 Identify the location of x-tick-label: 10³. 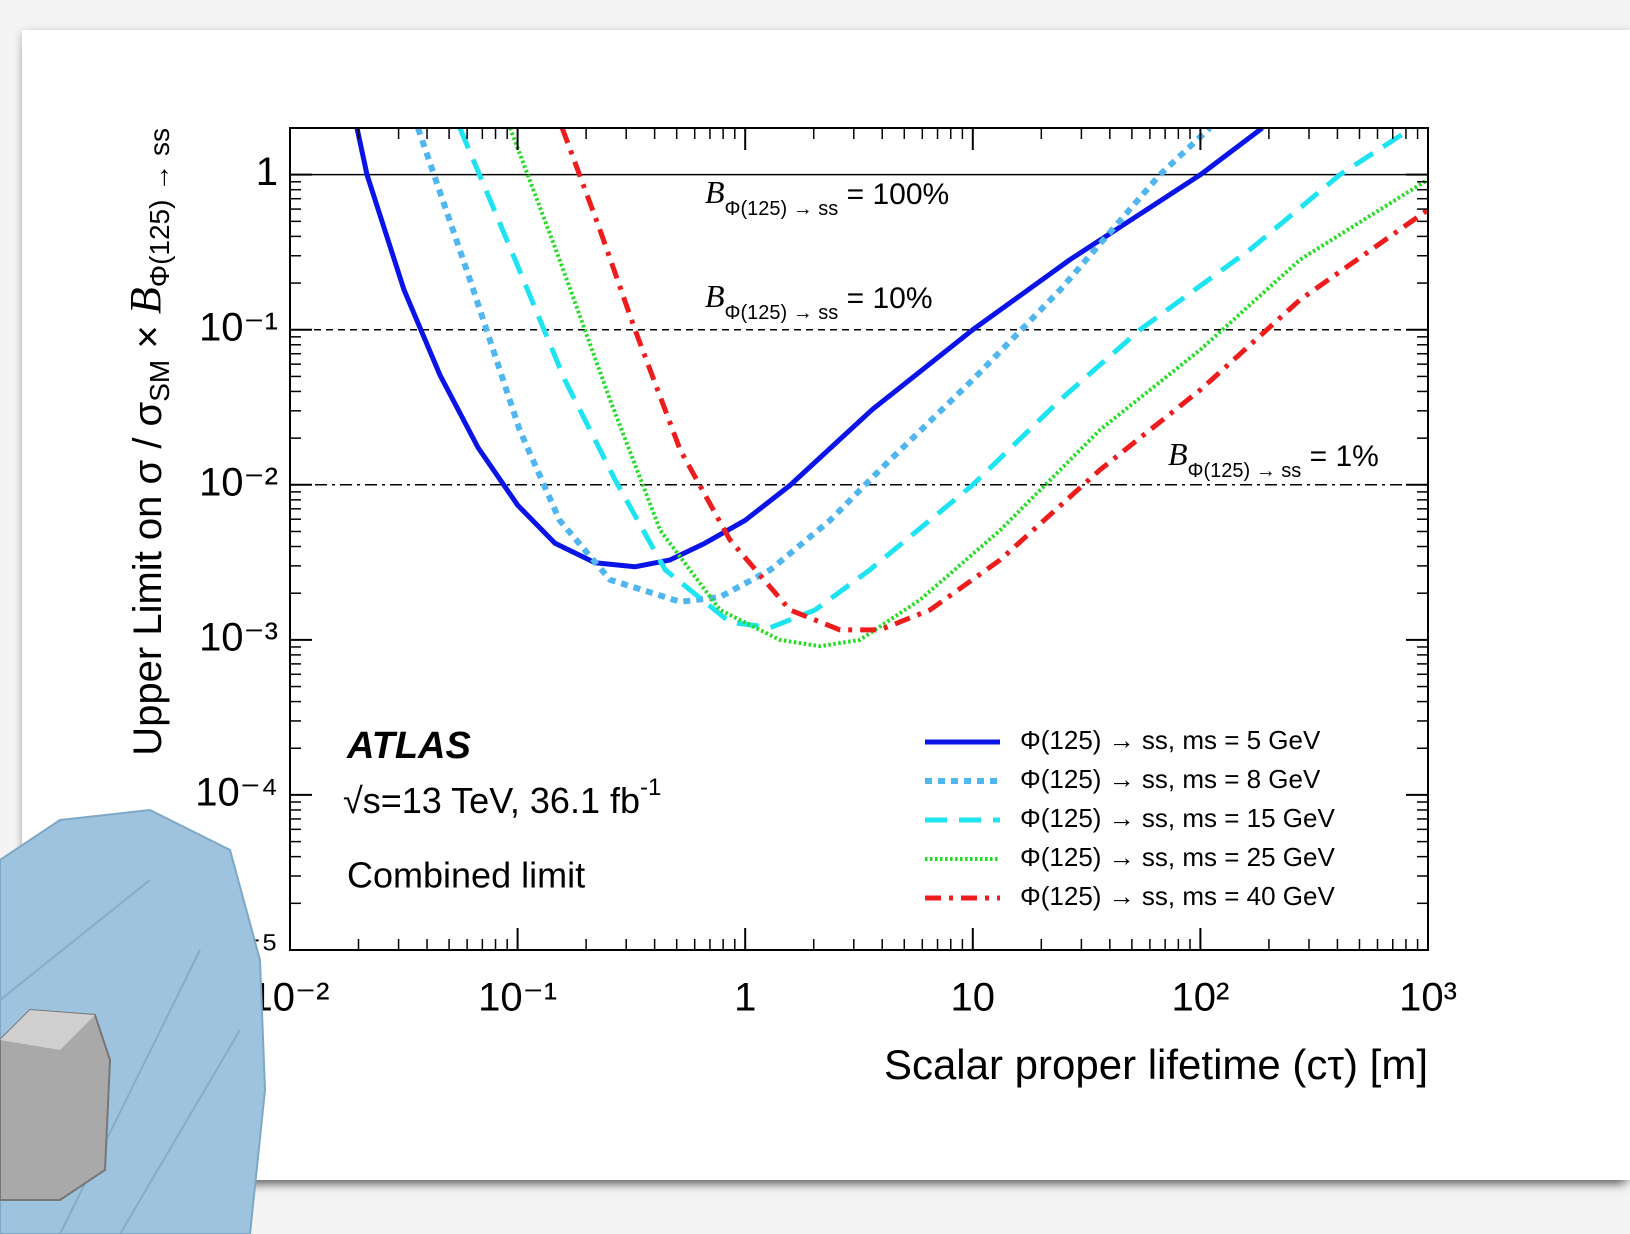
(1428, 998).